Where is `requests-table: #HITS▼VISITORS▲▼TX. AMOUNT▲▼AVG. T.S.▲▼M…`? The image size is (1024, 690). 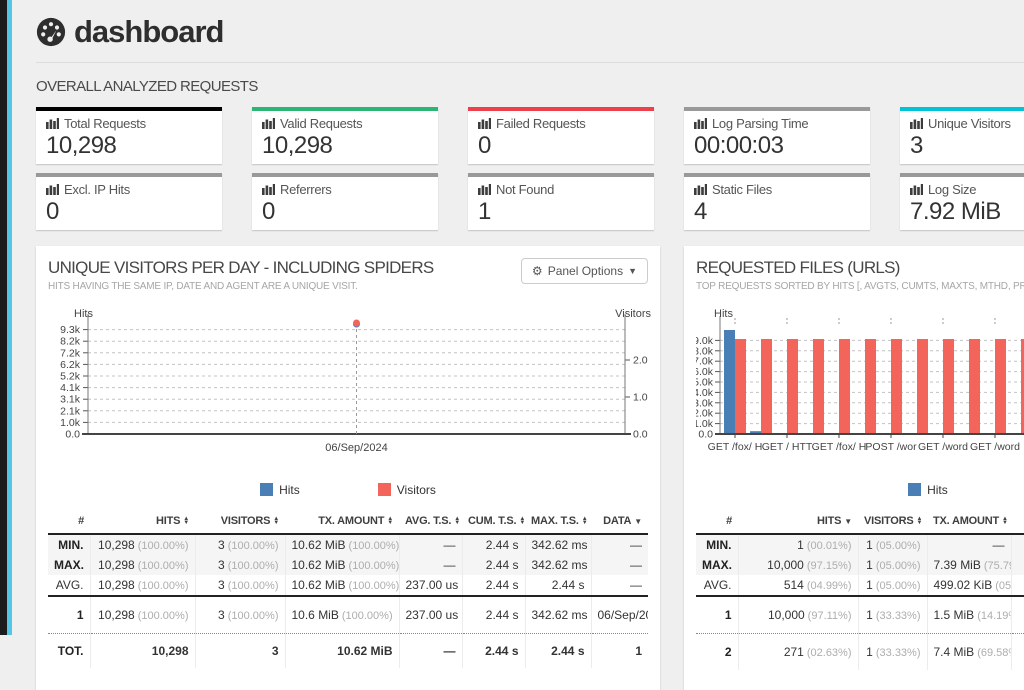 requests-table: #HITS▼VISITORS▲▼TX. AMOUNT▲▼AVG. T.S.▲▼M… is located at coordinates (860, 590).